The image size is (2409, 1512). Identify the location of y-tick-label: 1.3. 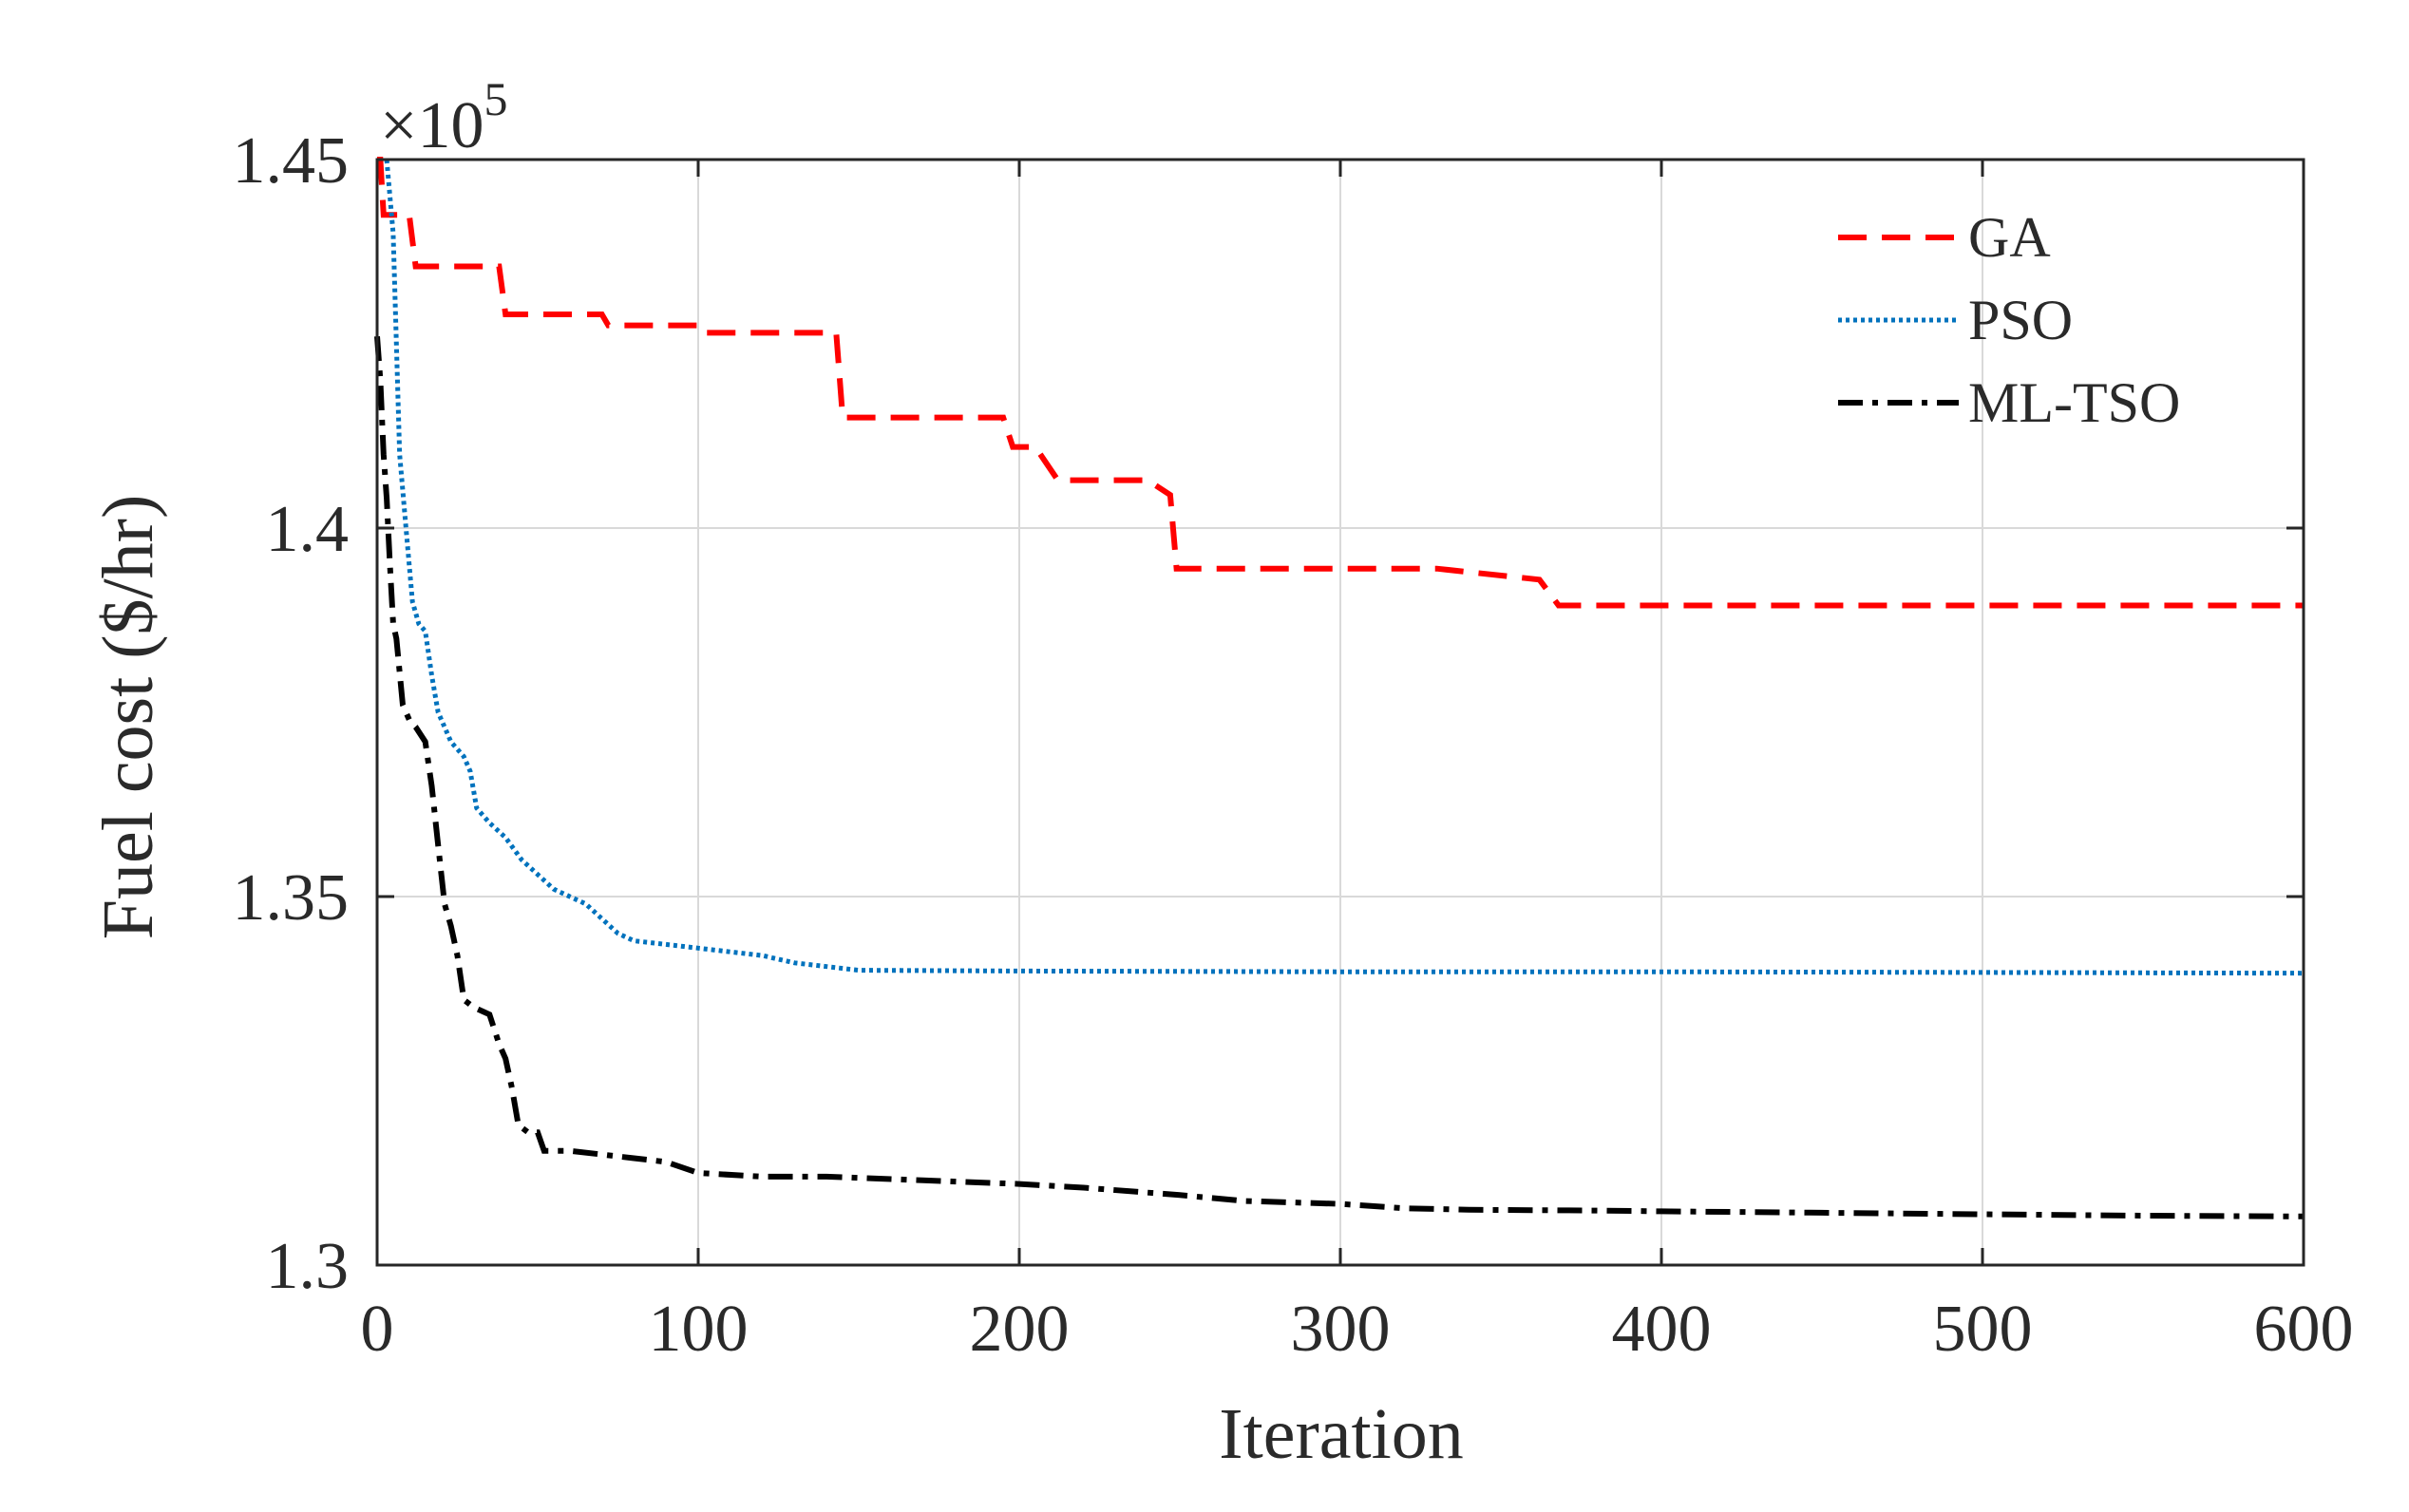
(308, 1266).